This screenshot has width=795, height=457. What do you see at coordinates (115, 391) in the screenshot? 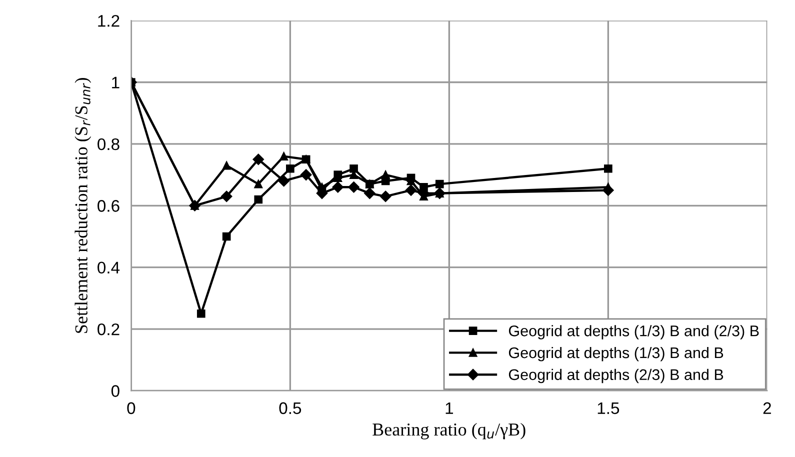
I see `y-tick-label: 0` at bounding box center [115, 391].